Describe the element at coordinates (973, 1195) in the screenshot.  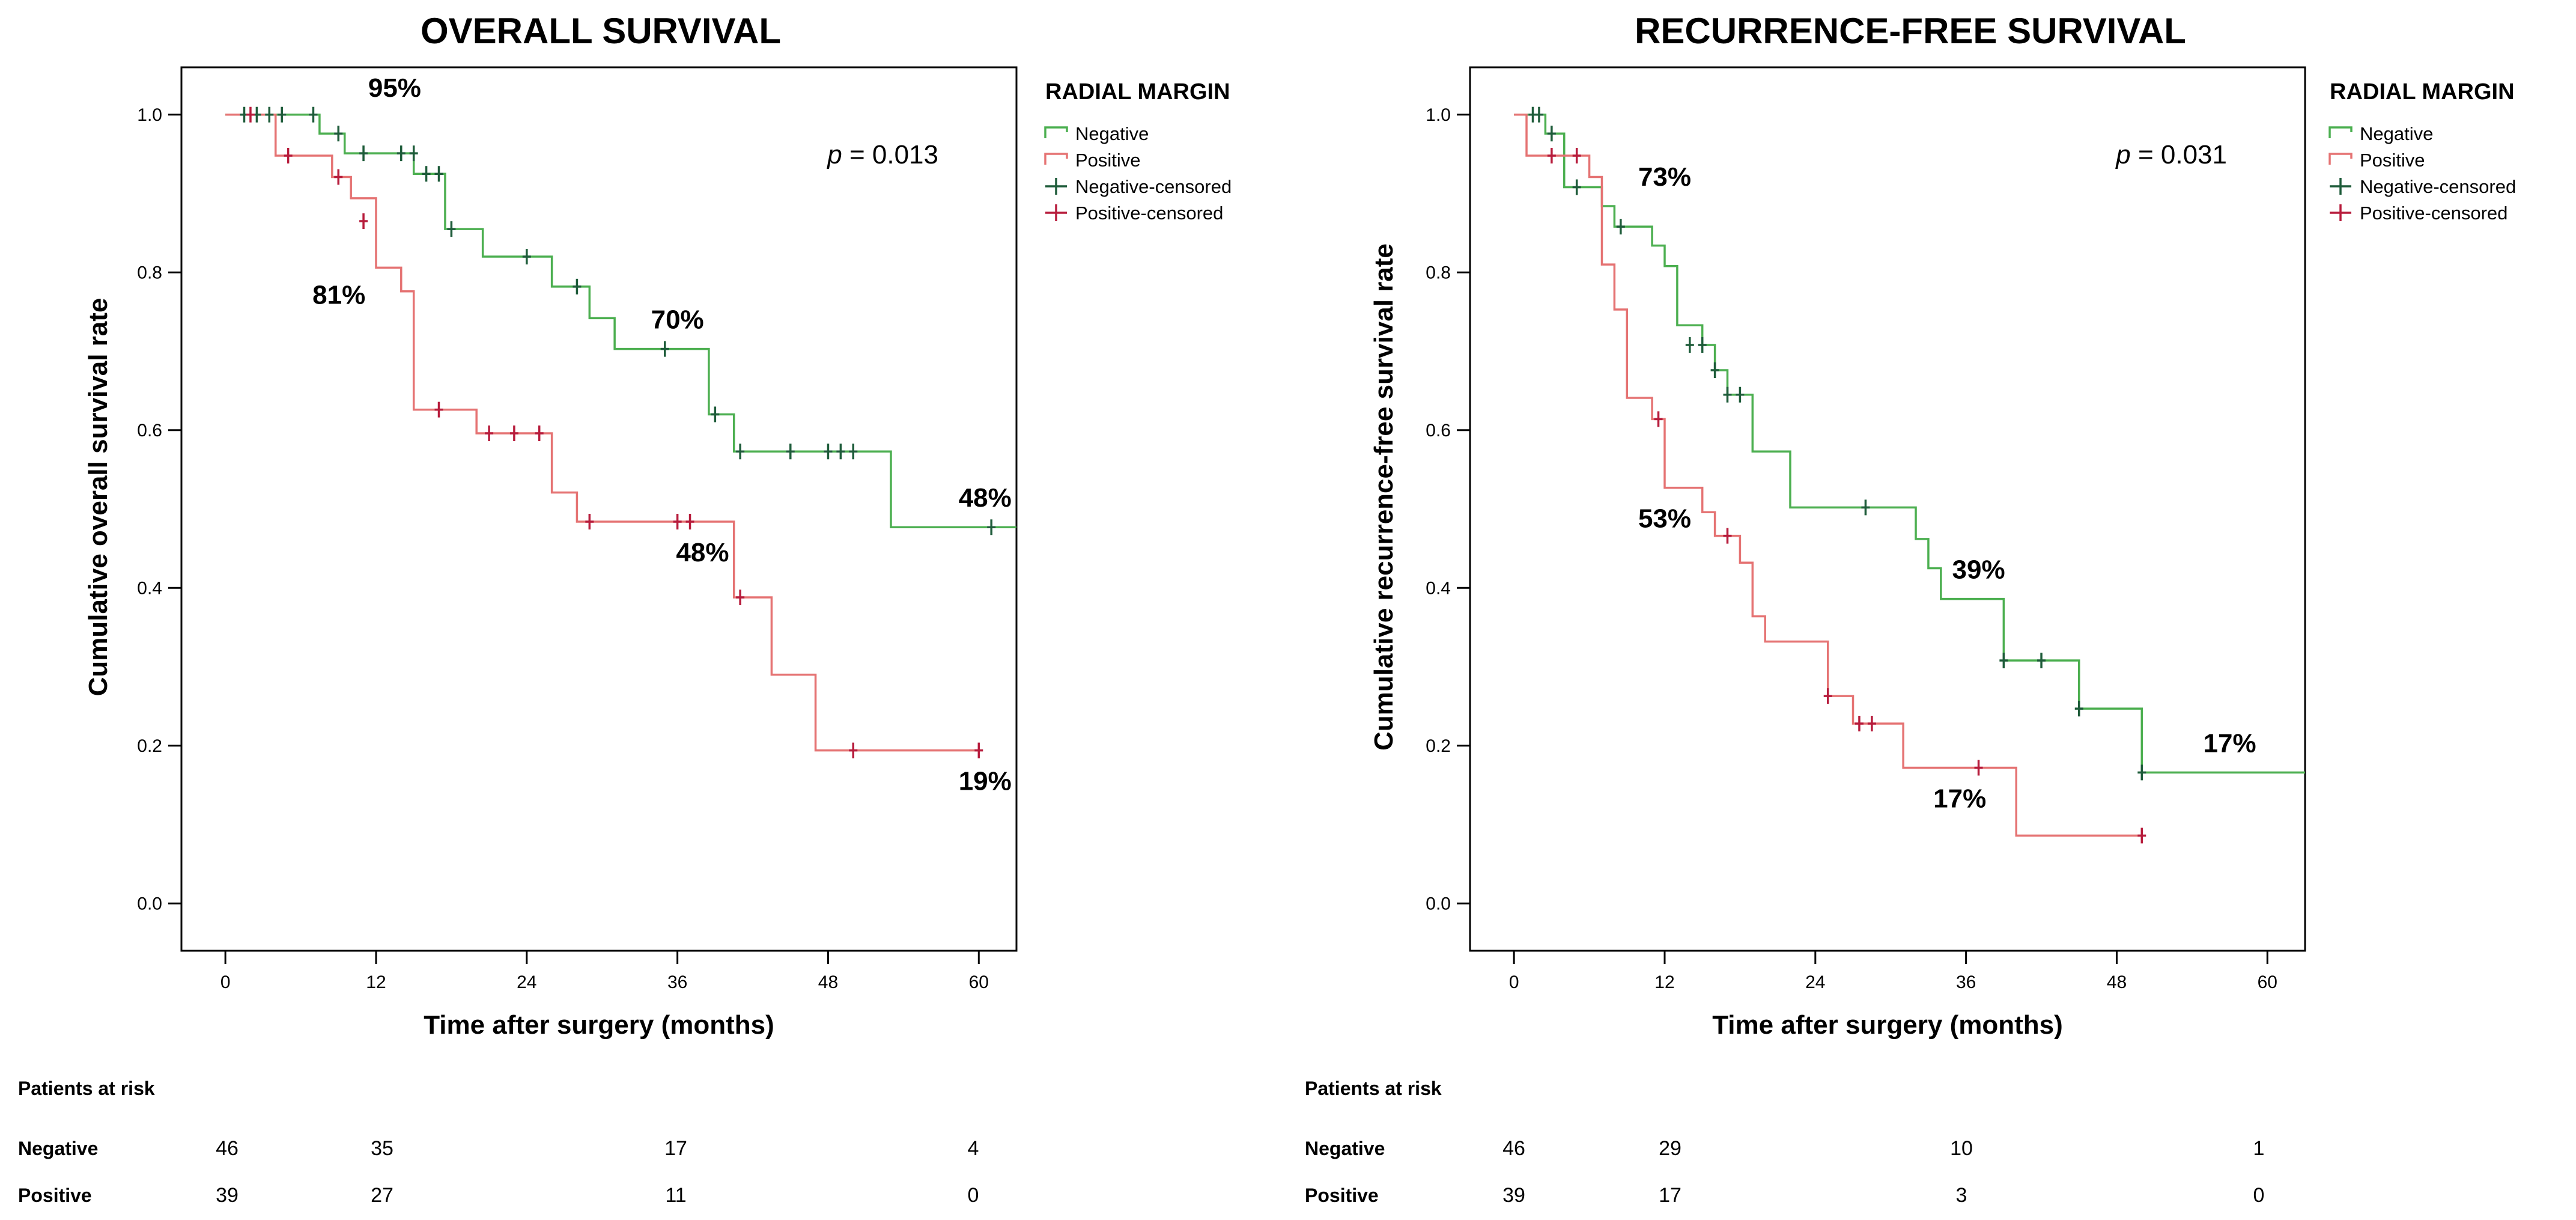
I see `risk-value: 0` at that location.